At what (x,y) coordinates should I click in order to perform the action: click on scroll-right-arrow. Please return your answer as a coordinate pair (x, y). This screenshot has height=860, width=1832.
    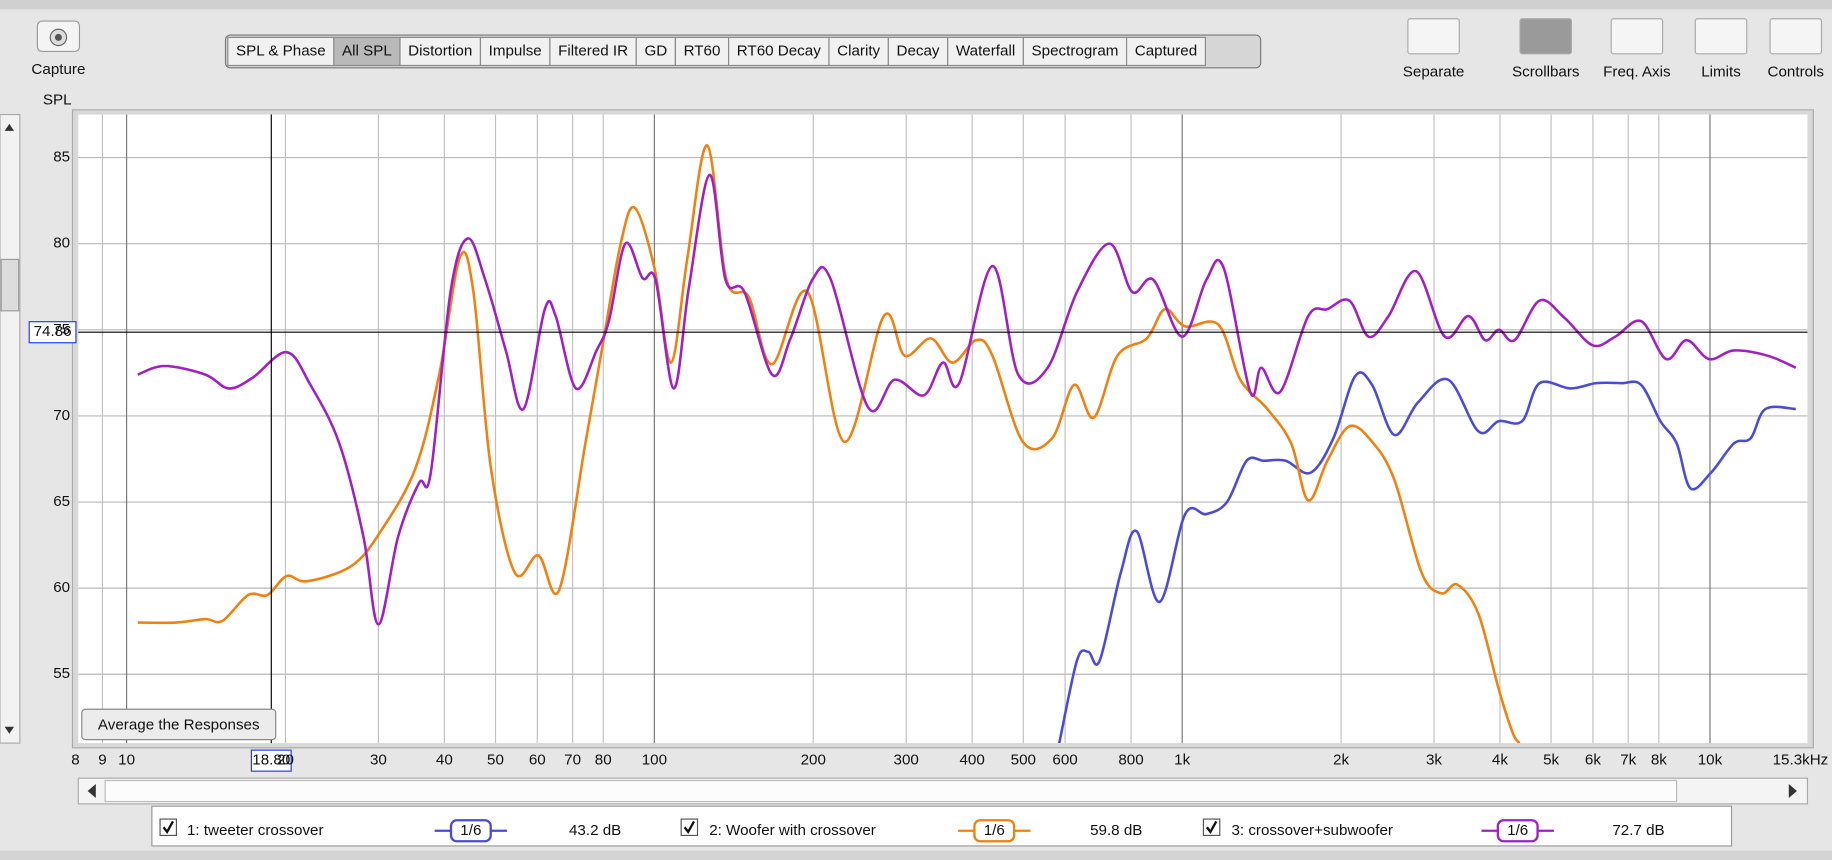
    Looking at the image, I should click on (1792, 791).